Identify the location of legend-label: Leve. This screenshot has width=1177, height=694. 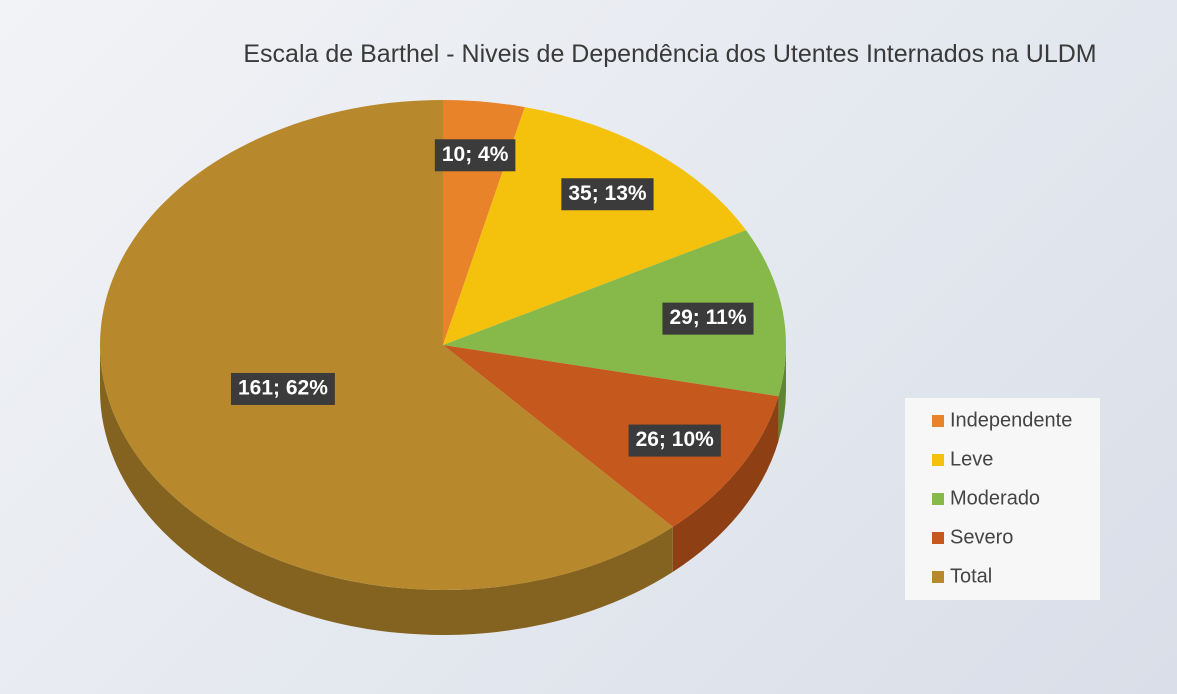
(971, 459).